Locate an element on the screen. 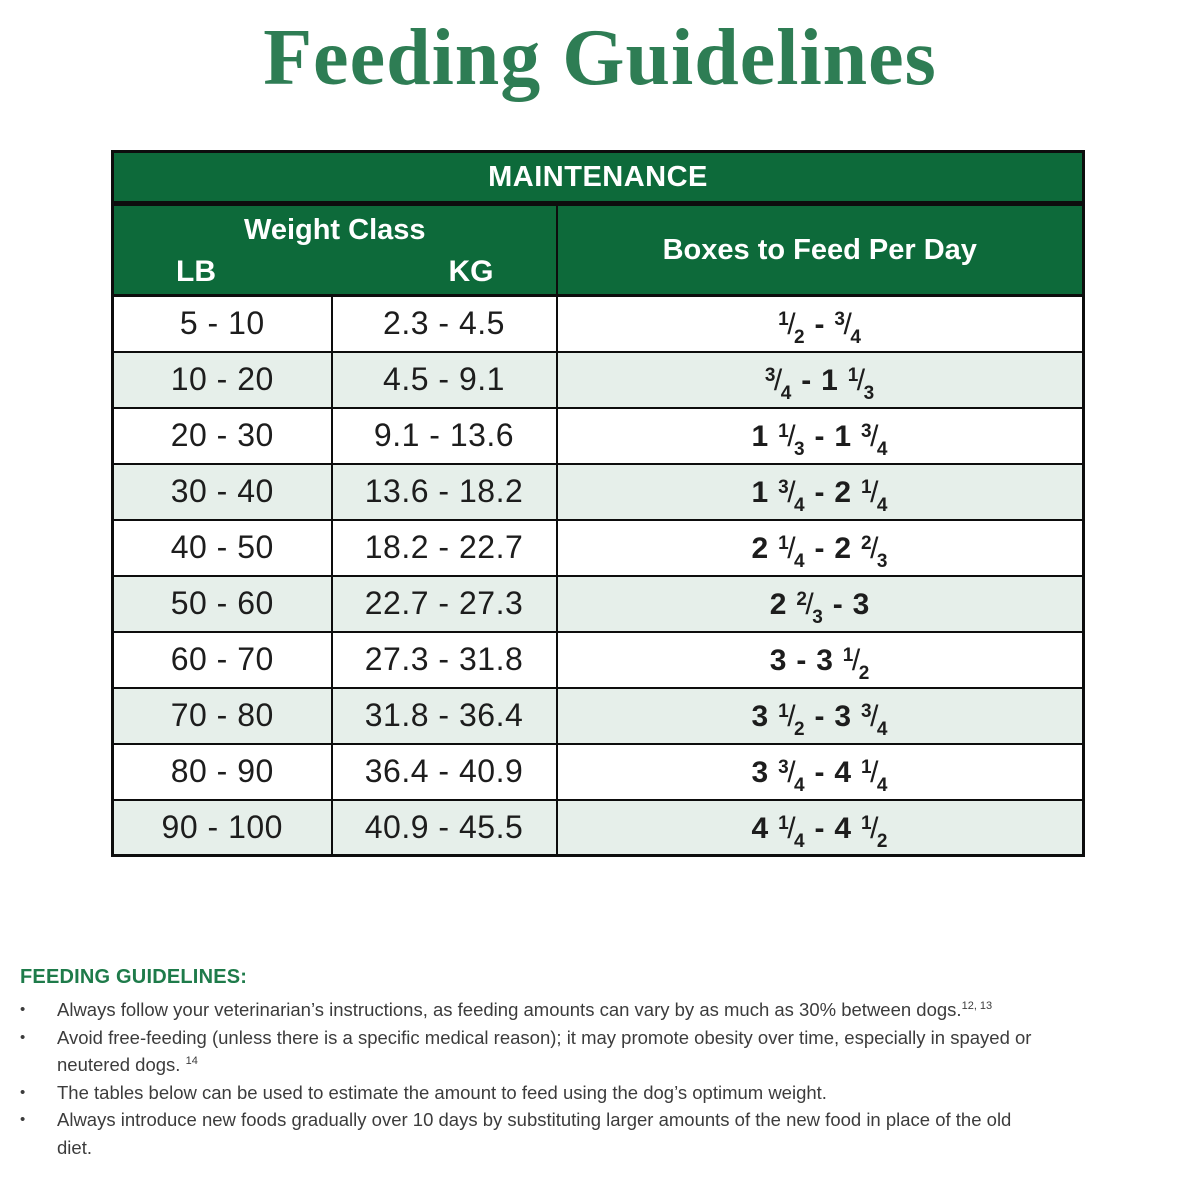 The image size is (1200, 1200). table-row: 40 - 50 18.2 - 22.7 2 1/4 - 2 2/3 is located at coordinates (598, 547).